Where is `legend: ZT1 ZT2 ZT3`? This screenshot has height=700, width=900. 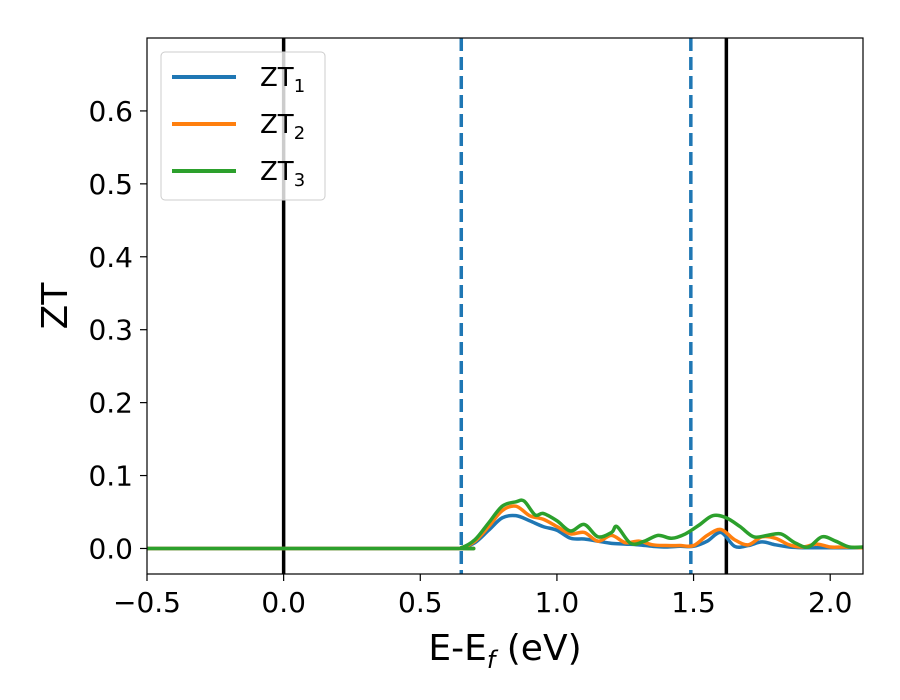
legend: ZT1 ZT2 ZT3 is located at coordinates (243, 126).